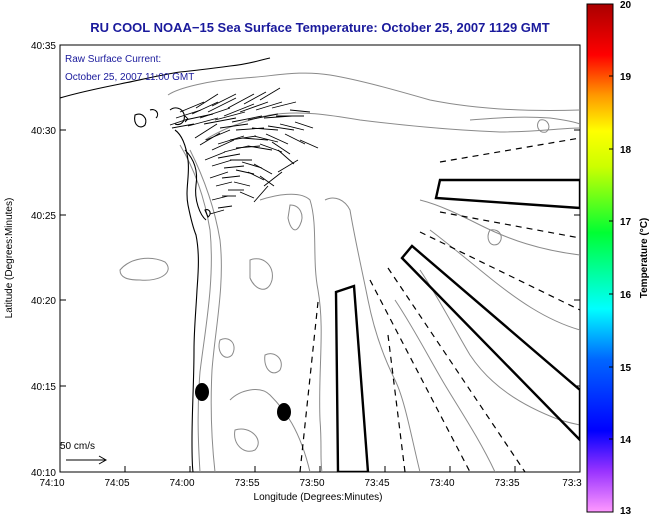 The height and width of the screenshot is (518, 651). What do you see at coordinates (87, 460) in the screenshot?
I see `scale-arrow-icon` at bounding box center [87, 460].